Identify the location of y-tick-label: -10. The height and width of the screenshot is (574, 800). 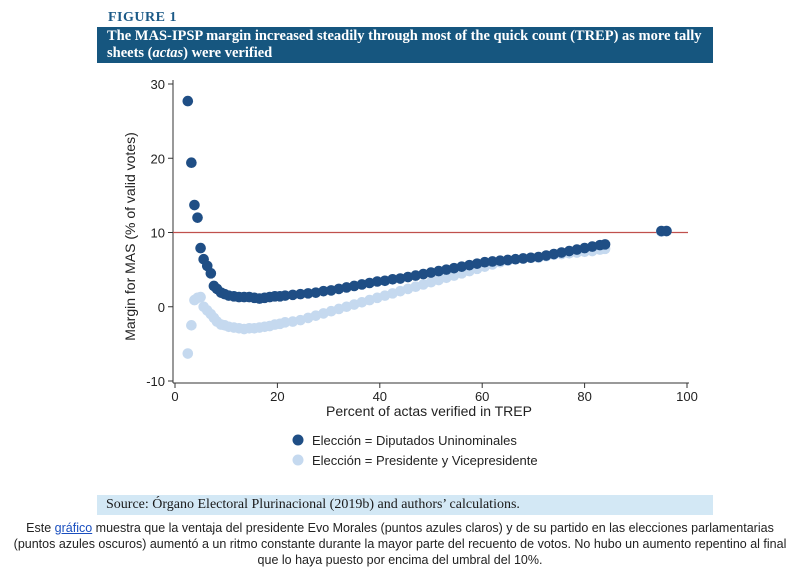
(155, 381).